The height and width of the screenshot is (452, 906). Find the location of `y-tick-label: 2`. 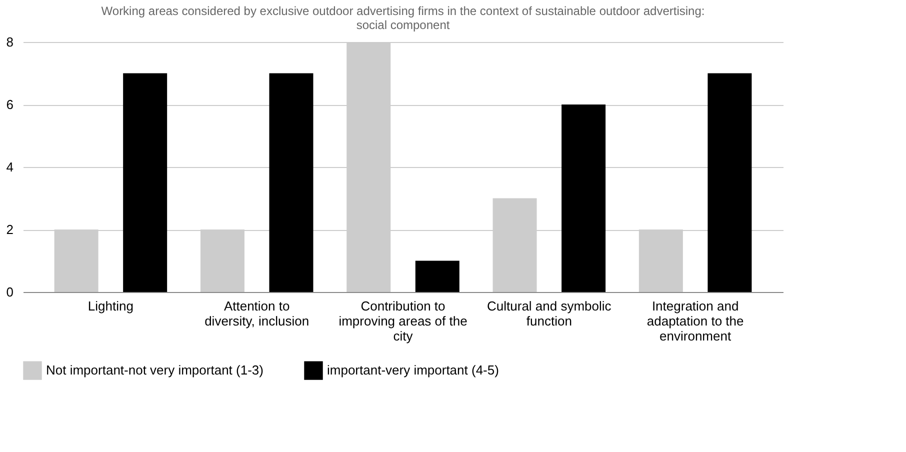

y-tick-label: 2 is located at coordinates (10, 229).